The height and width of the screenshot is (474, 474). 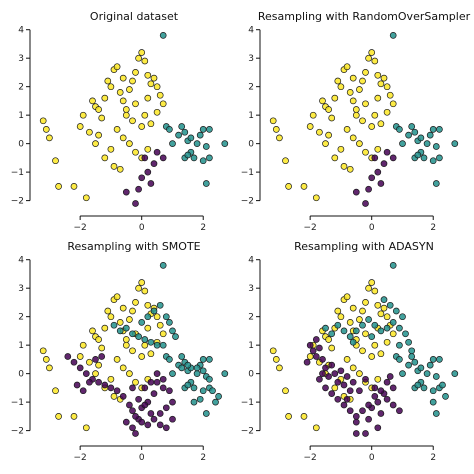 I want to click on y-tick-label: 4, so click(x=21, y=31).